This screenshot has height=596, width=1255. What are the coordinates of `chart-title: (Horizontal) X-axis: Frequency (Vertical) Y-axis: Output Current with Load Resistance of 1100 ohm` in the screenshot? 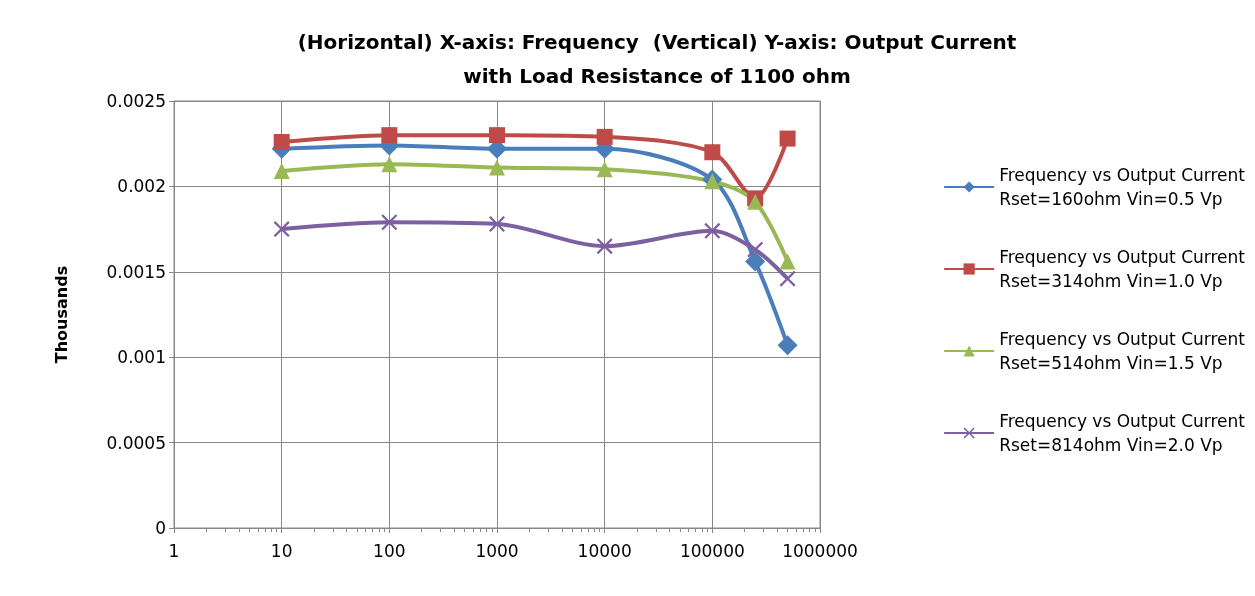 It's located at (657, 59).